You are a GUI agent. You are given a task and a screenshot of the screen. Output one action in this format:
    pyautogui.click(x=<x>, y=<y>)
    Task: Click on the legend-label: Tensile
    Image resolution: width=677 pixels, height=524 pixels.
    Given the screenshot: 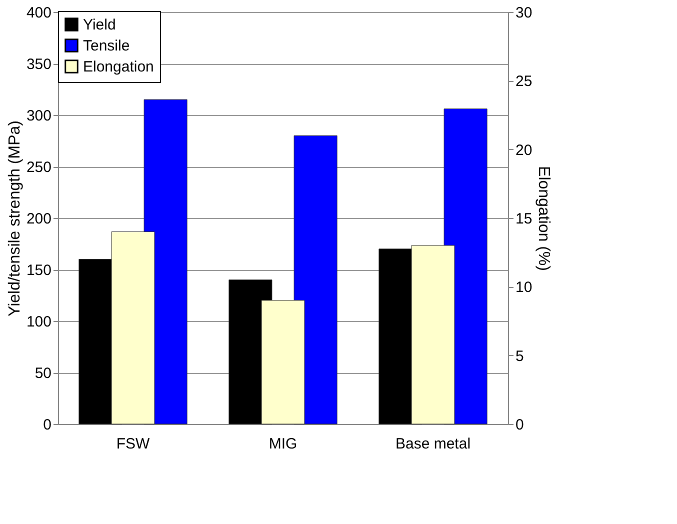 What is the action you would take?
    pyautogui.click(x=106, y=46)
    